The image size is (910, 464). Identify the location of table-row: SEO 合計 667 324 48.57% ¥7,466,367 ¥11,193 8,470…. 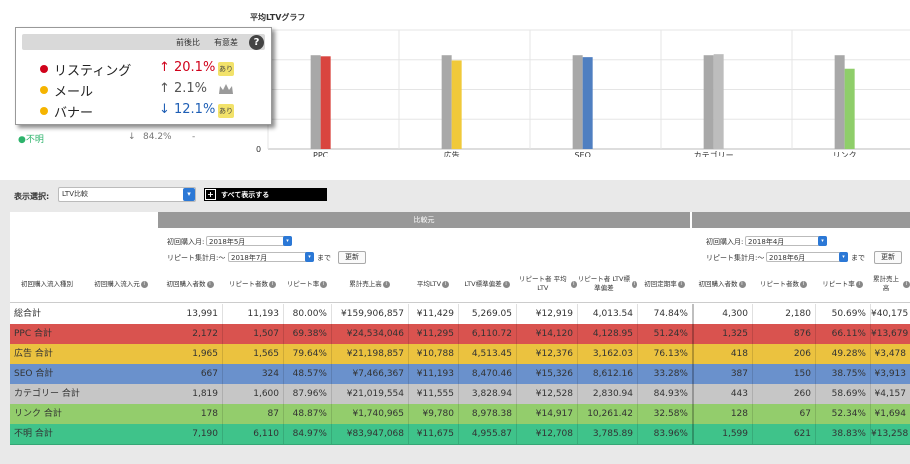
(460, 374).